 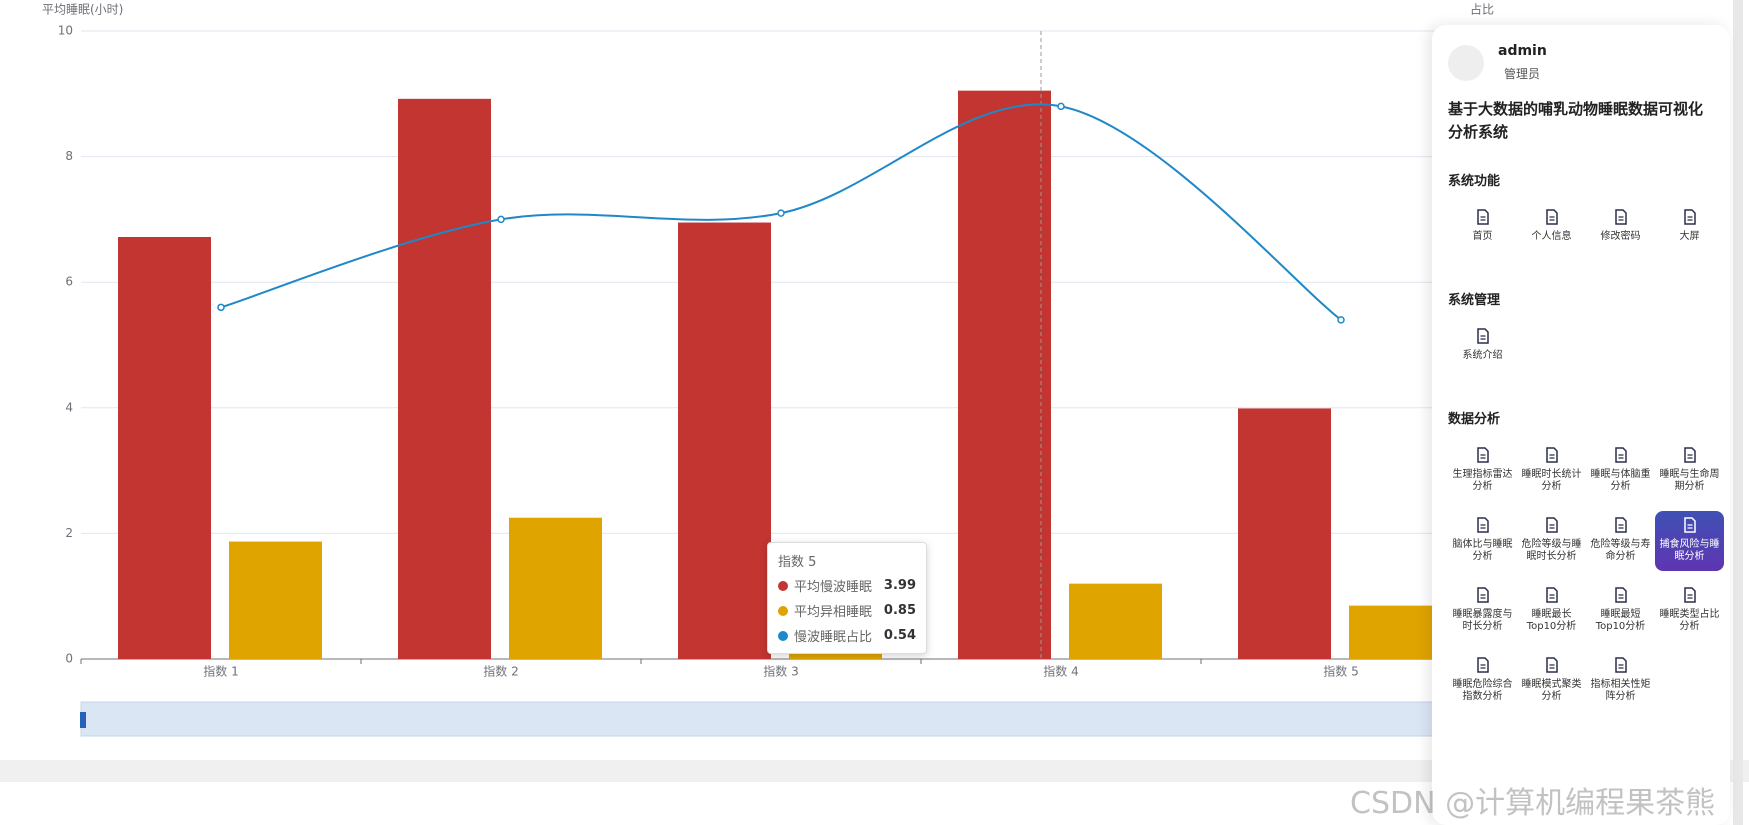 What do you see at coordinates (1474, 300) in the screenshot?
I see `section-title: 系统管理` at bounding box center [1474, 300].